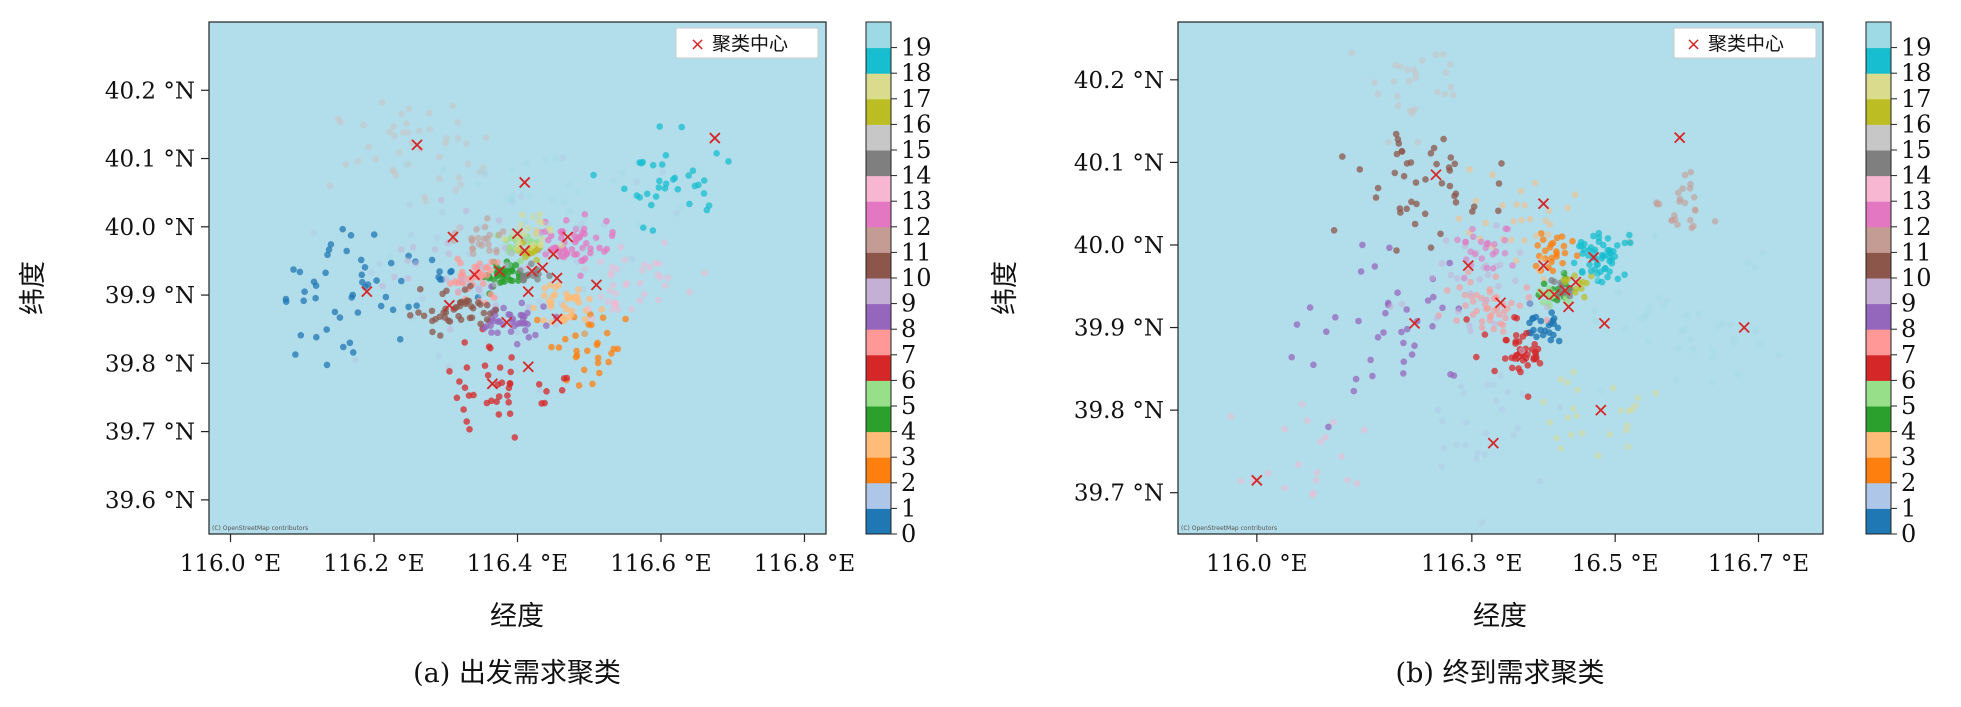 This screenshot has width=1961, height=707. What do you see at coordinates (1005, 288) in the screenshot?
I see `panel-b-y-axis-title: 纬度` at bounding box center [1005, 288].